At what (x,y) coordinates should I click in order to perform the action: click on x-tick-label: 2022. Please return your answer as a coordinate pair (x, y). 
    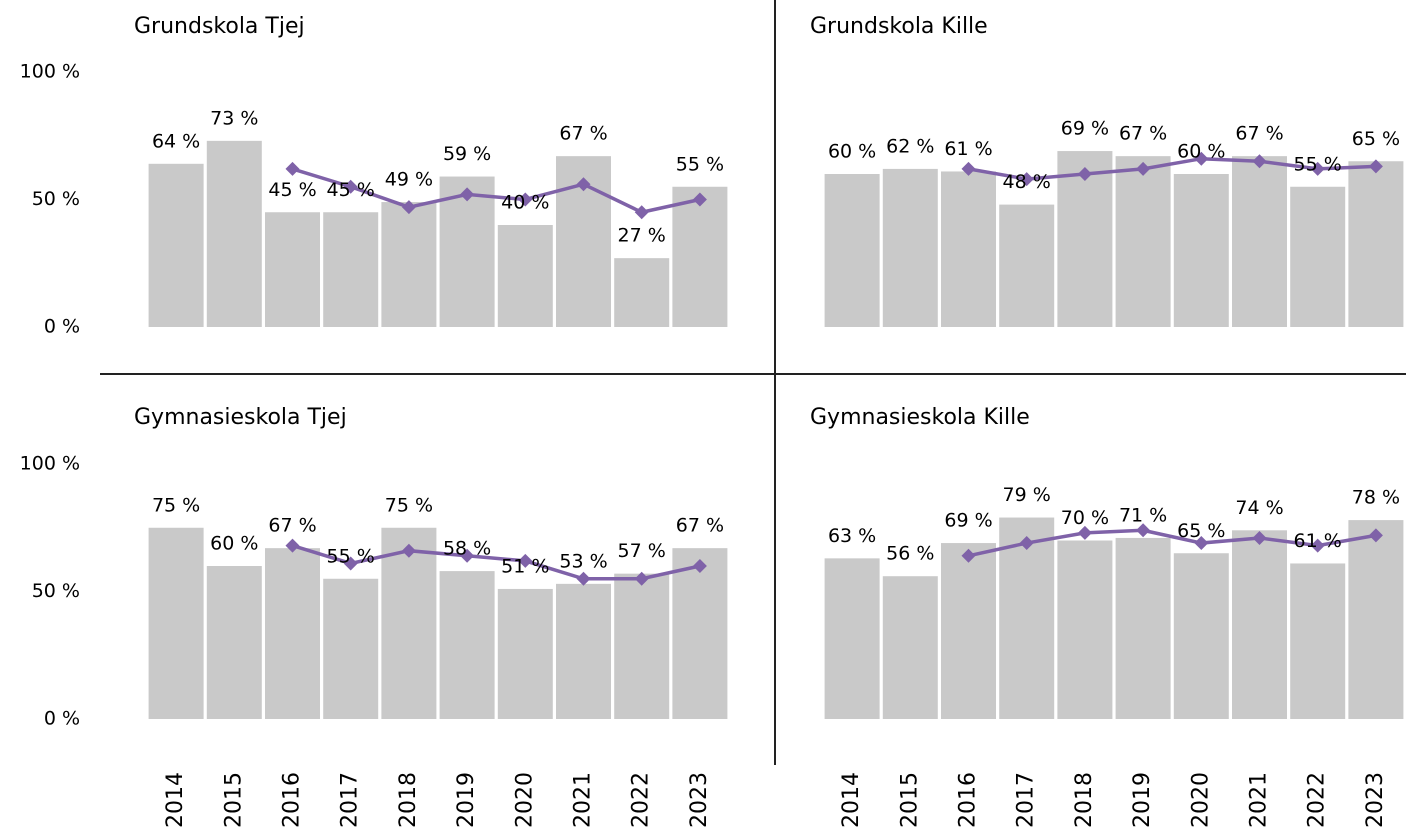
    Looking at the image, I should click on (1317, 800).